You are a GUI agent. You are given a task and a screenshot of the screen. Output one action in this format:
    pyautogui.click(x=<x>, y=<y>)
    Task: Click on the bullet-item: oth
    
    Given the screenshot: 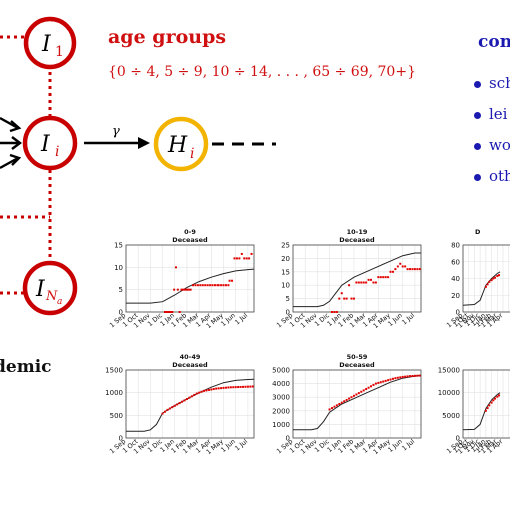 What is the action you would take?
    pyautogui.click(x=492, y=182)
    